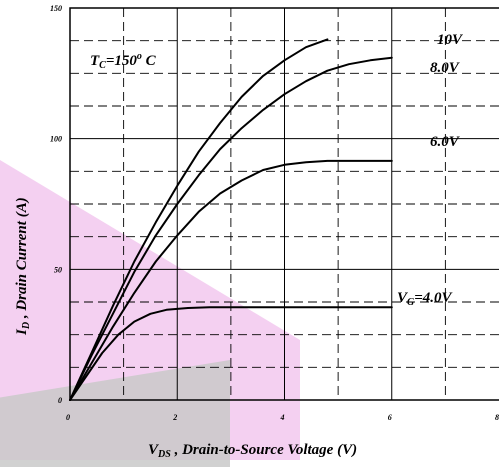 The width and height of the screenshot is (499, 467). Describe the element at coordinates (445, 68) in the screenshot. I see `curve-label-8v: 8.0V` at that location.